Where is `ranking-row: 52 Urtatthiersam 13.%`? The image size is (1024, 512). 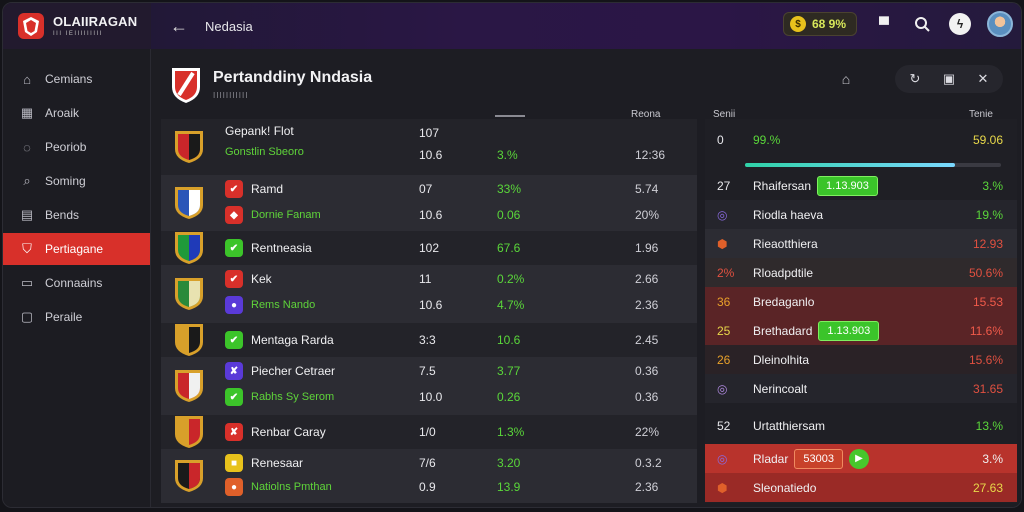 ranking-row: 52 Urtatthiersam 13.% is located at coordinates (861, 425).